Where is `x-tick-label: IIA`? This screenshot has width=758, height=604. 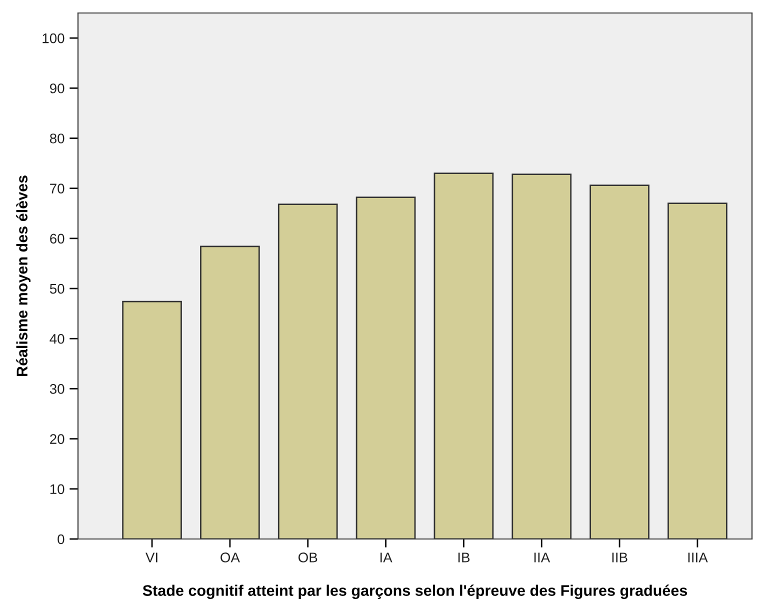 x-tick-label: IIA is located at coordinates (542, 557).